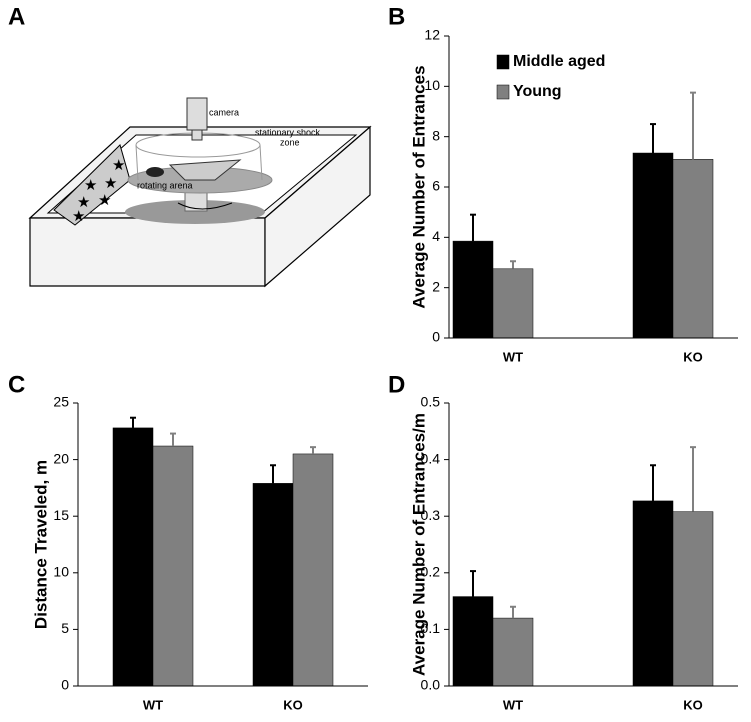 The width and height of the screenshot is (751, 722). I want to click on panel-label: A, so click(16, 16).